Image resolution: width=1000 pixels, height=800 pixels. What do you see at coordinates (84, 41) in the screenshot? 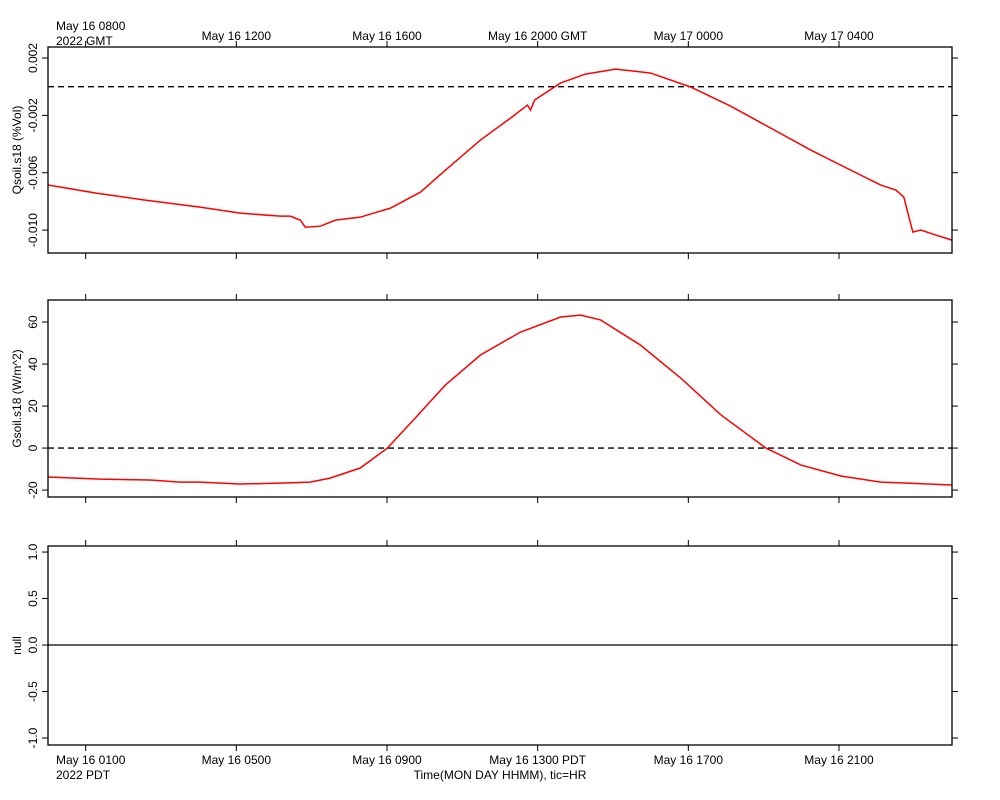
I see `x-top-unit-label: 2022 GMT` at bounding box center [84, 41].